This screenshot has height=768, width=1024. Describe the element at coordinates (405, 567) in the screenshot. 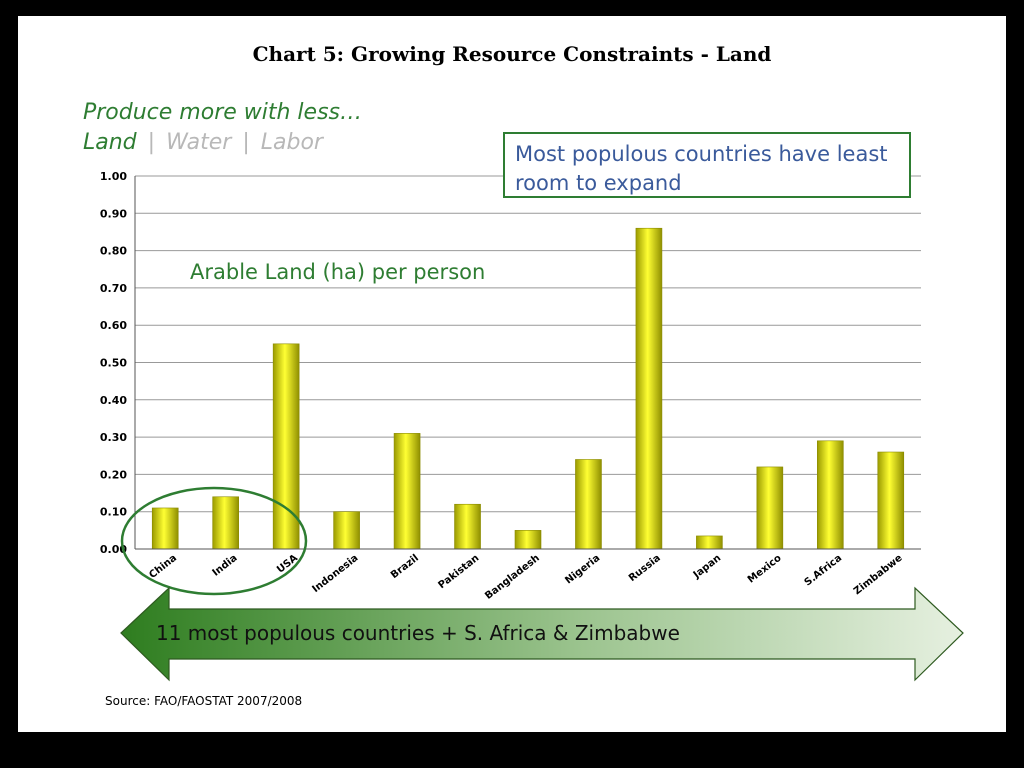

I see `x-tick-label: Brazil` at that location.